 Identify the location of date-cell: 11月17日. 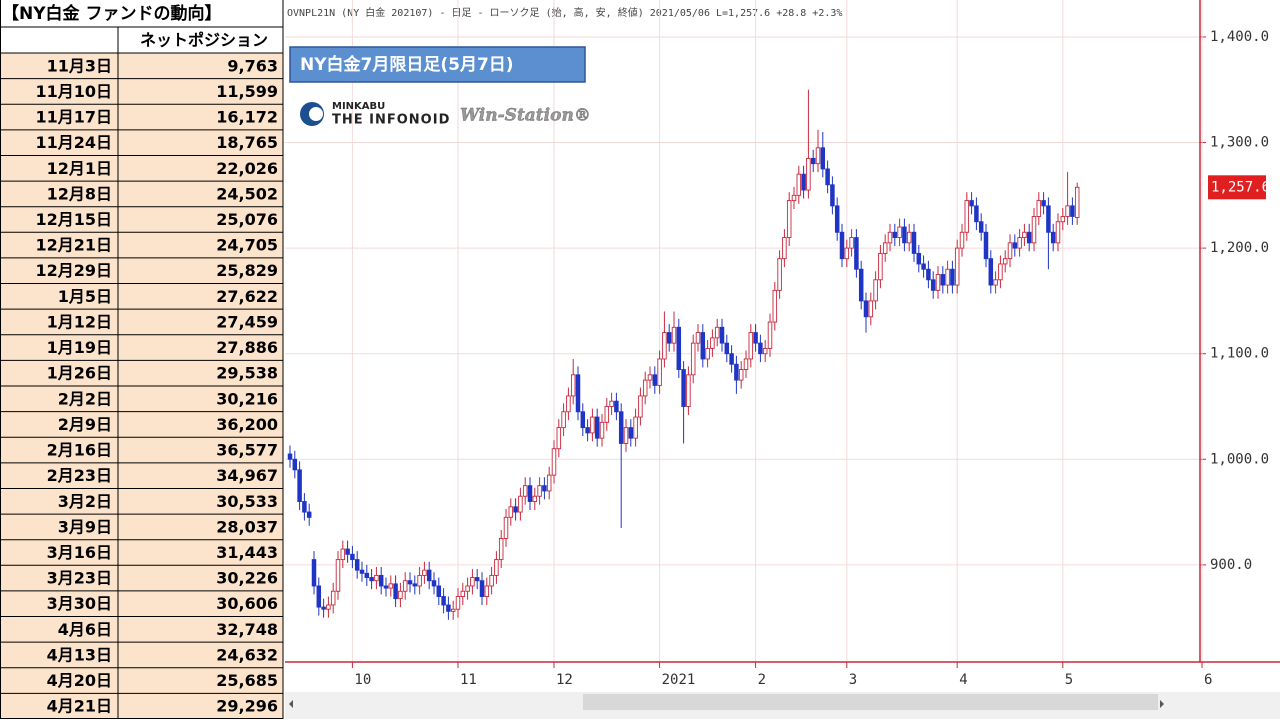
(73, 117).